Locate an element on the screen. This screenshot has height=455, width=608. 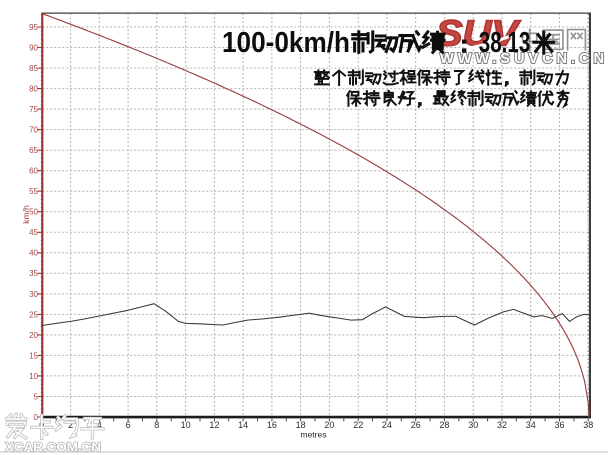
svg-text: 85 is located at coordinates (33, 68).